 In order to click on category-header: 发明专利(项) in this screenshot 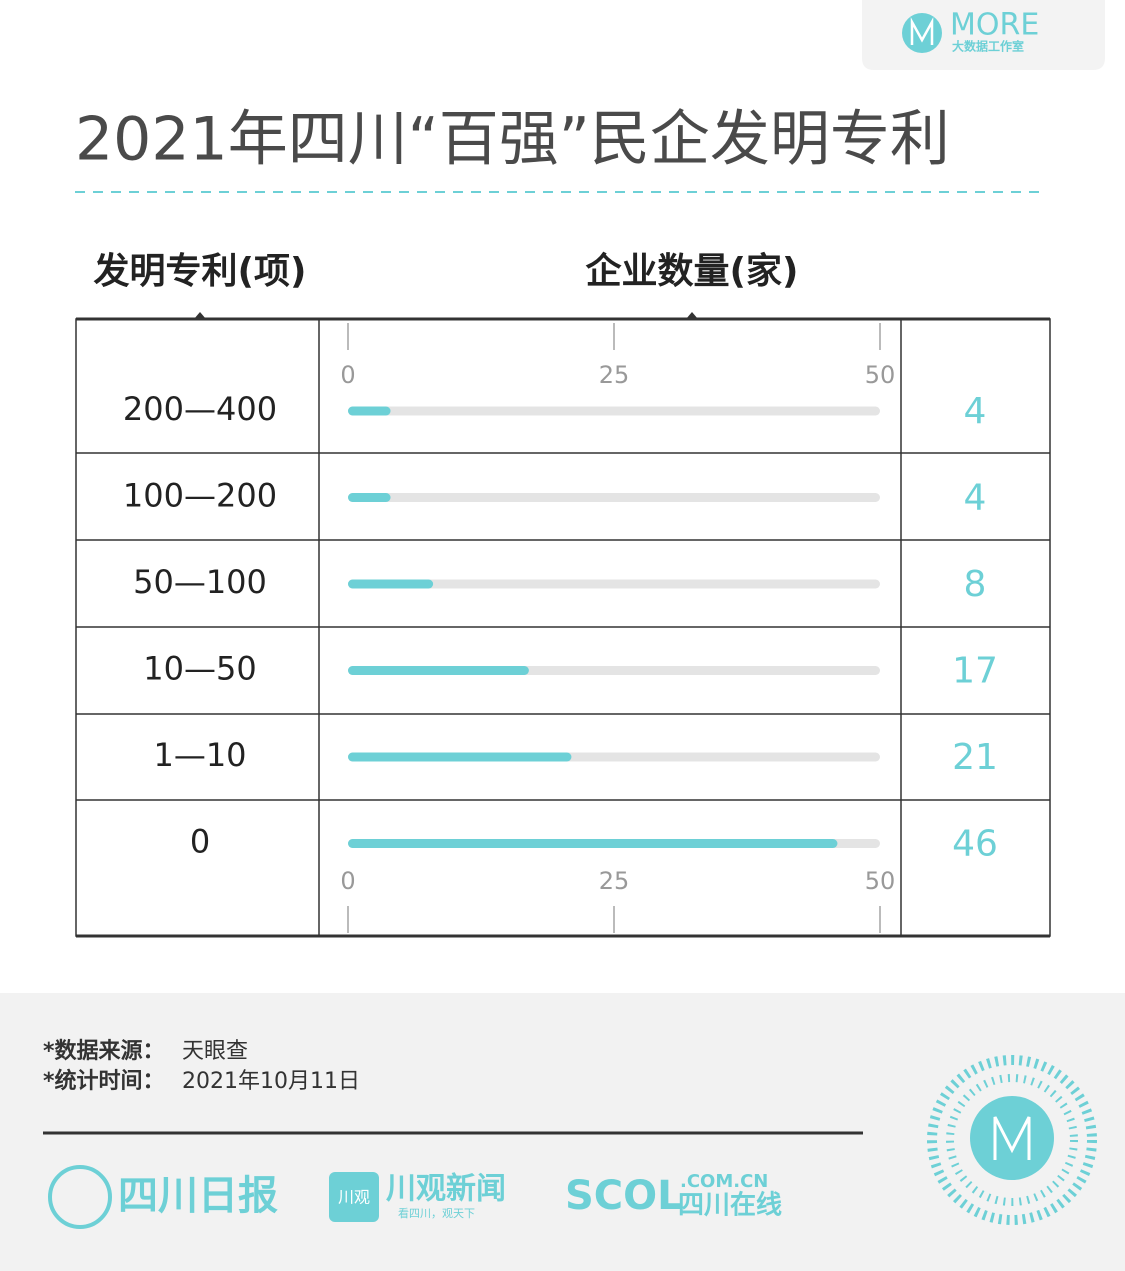, I will do `click(200, 271)`.